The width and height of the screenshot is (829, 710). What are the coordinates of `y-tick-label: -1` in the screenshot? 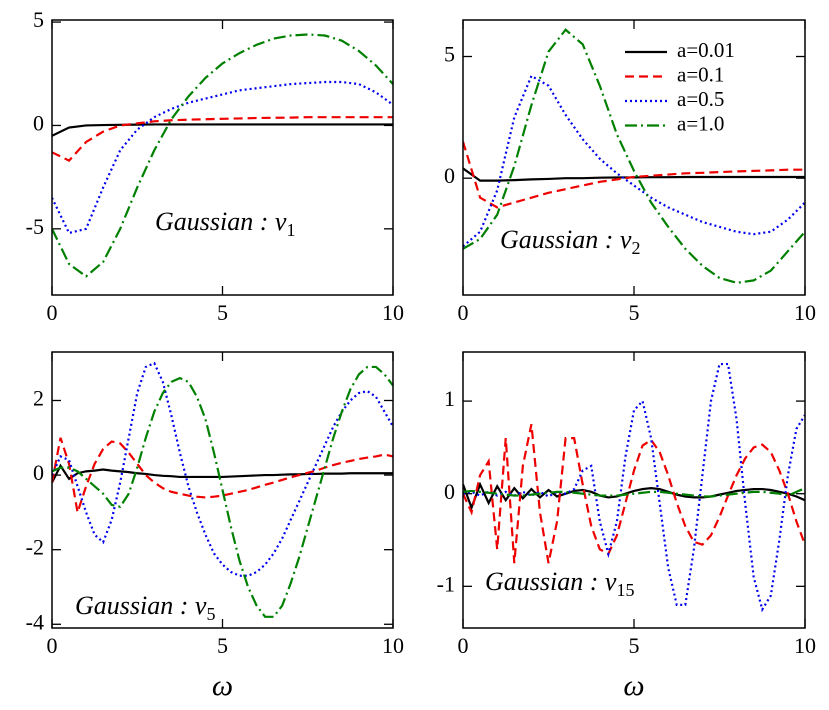 It's located at (446, 583).